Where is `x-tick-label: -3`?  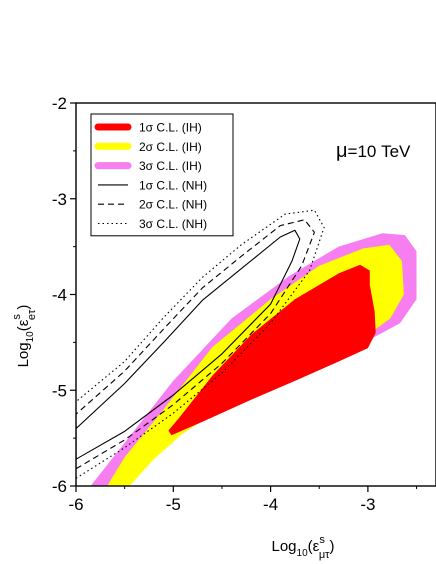
x-tick-label: -3 is located at coordinates (367, 504).